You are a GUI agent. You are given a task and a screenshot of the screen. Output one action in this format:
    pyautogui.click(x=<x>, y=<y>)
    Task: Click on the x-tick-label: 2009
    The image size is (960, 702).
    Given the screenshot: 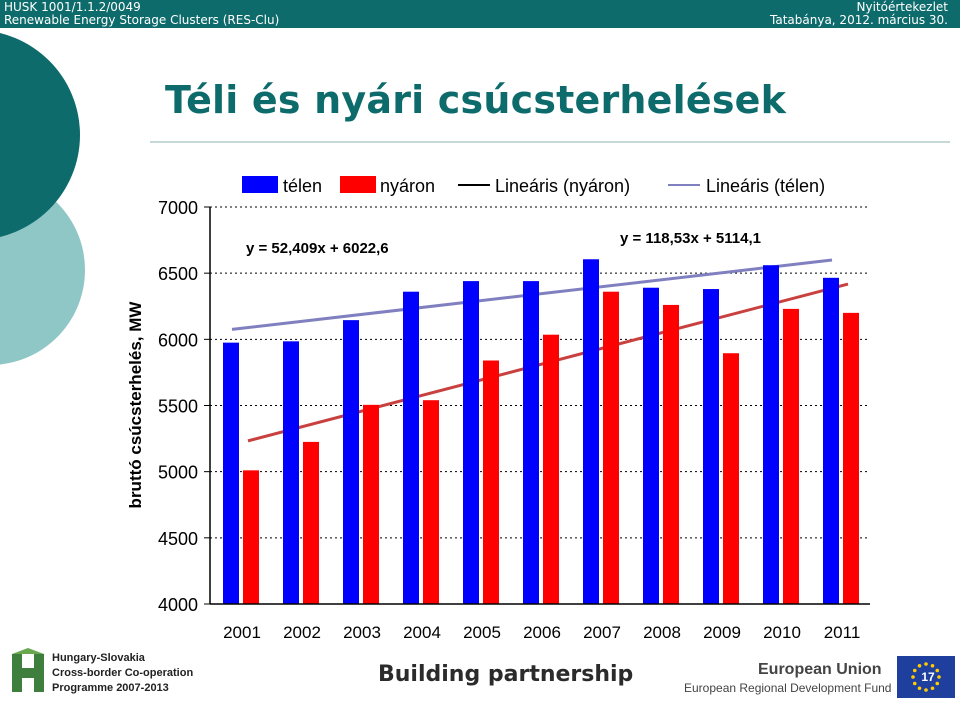 What is the action you would take?
    pyautogui.click(x=722, y=632)
    